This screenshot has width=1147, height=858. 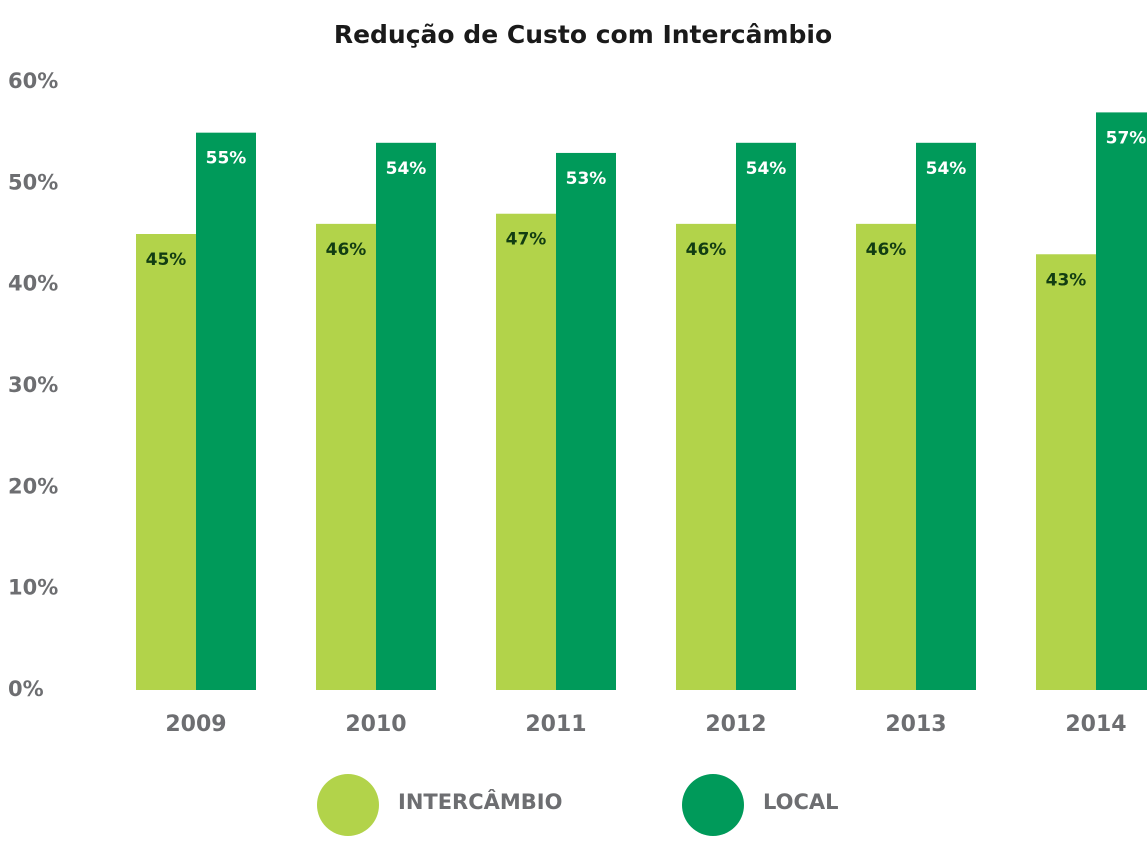 What do you see at coordinates (1095, 724) in the screenshot?
I see `x-tick-label: 2014` at bounding box center [1095, 724].